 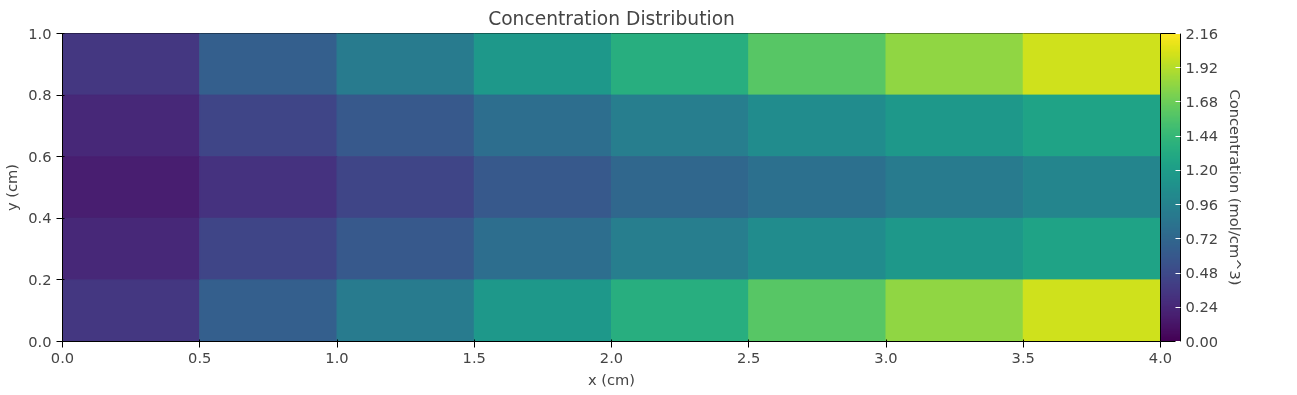 What do you see at coordinates (200, 357) in the screenshot?
I see `x-tick-label: 0.5` at bounding box center [200, 357].